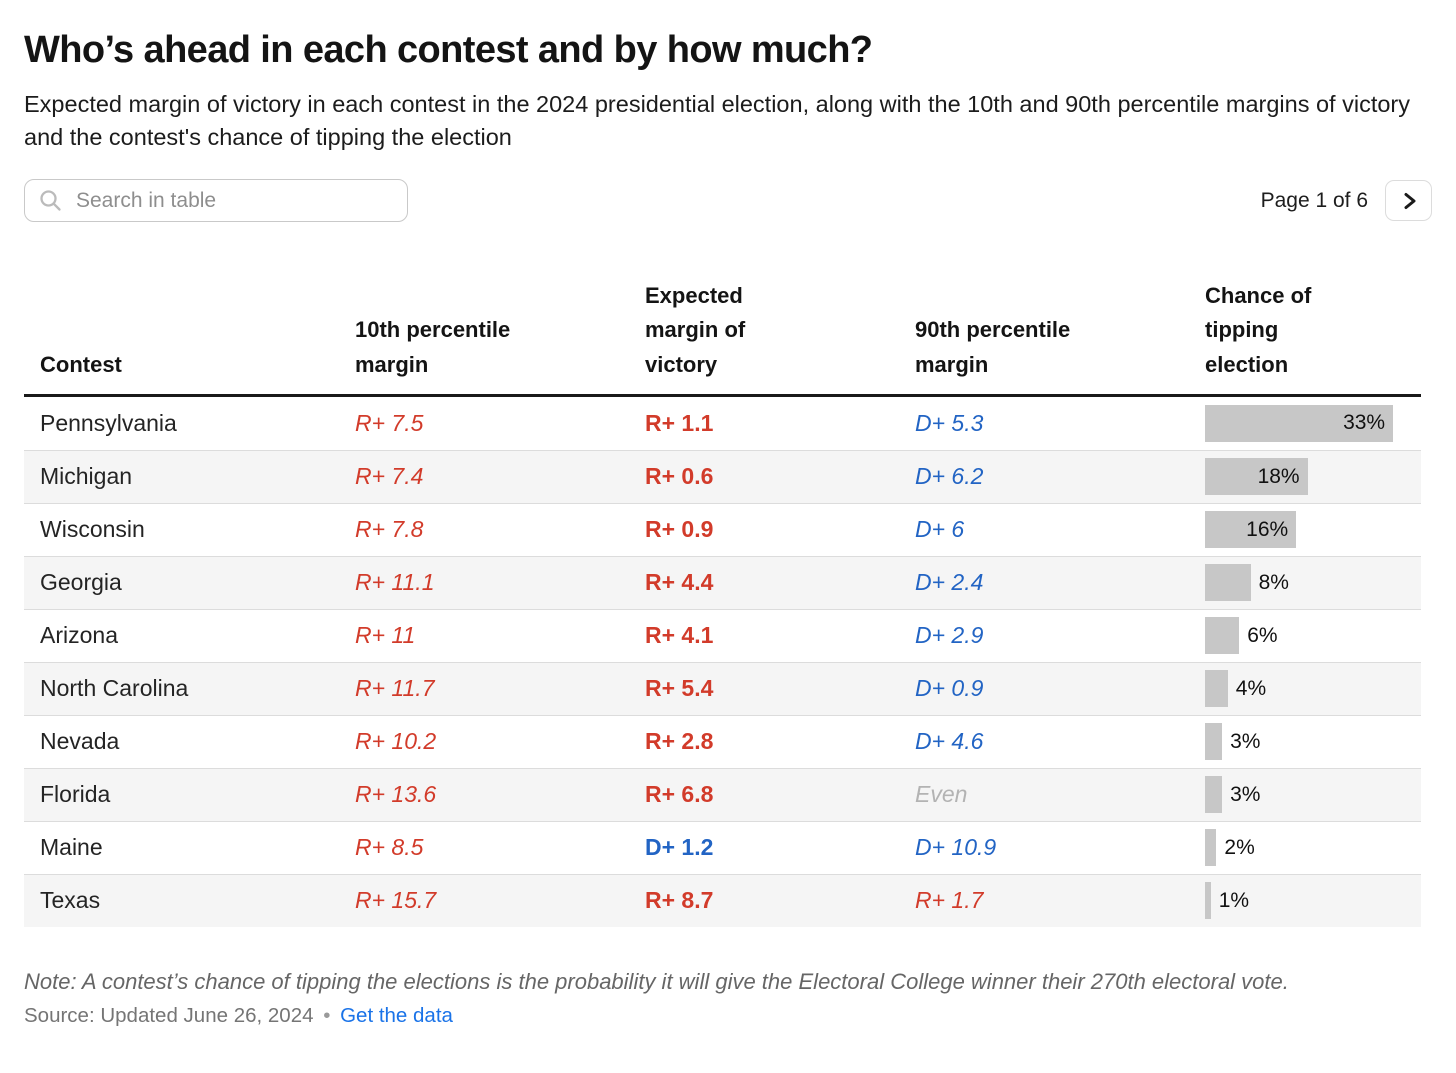  I want to click on p90-margin-value: D+ 5.3, so click(949, 422).